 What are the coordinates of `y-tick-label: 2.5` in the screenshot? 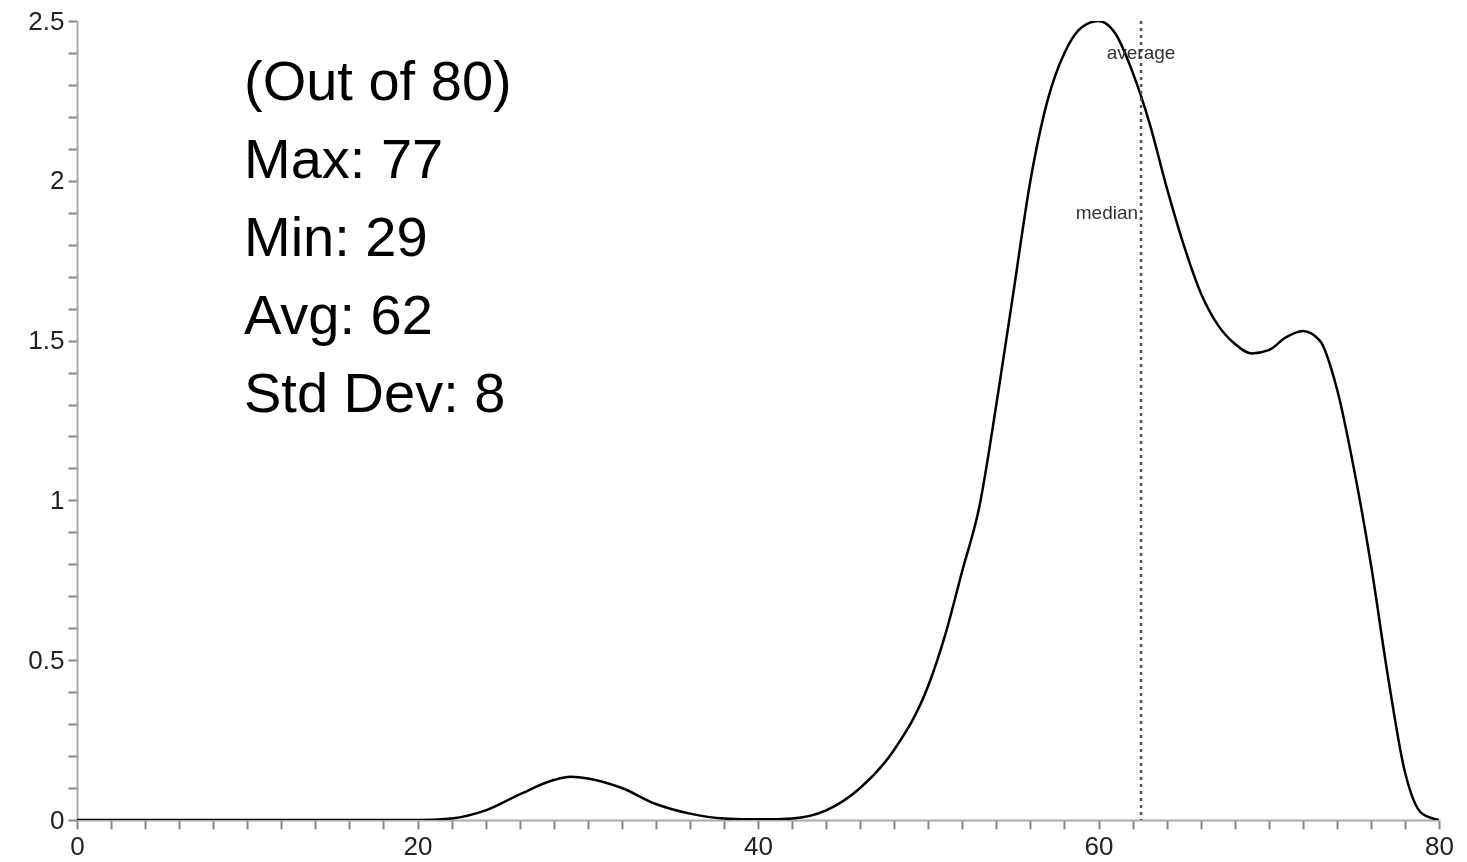 It's located at (46, 20).